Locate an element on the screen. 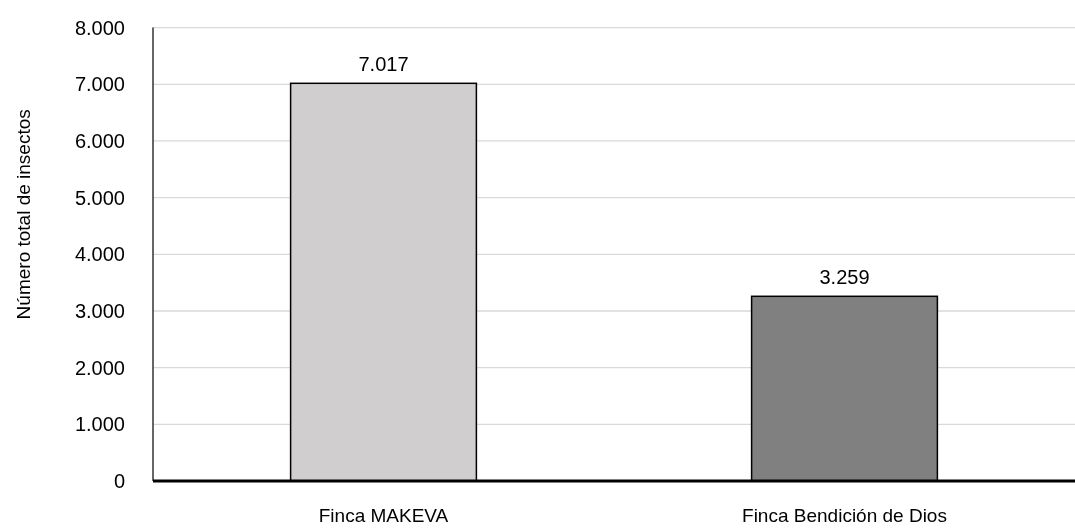 The image size is (1075, 528). y-tick-label: 0 is located at coordinates (119, 481).